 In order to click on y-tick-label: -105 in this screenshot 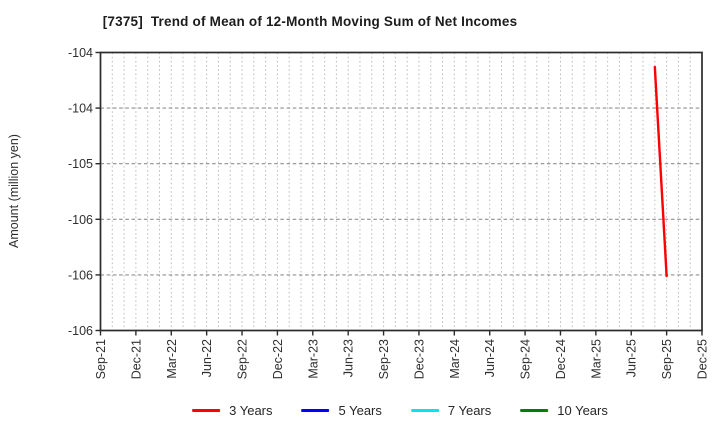, I will do `click(80, 164)`.